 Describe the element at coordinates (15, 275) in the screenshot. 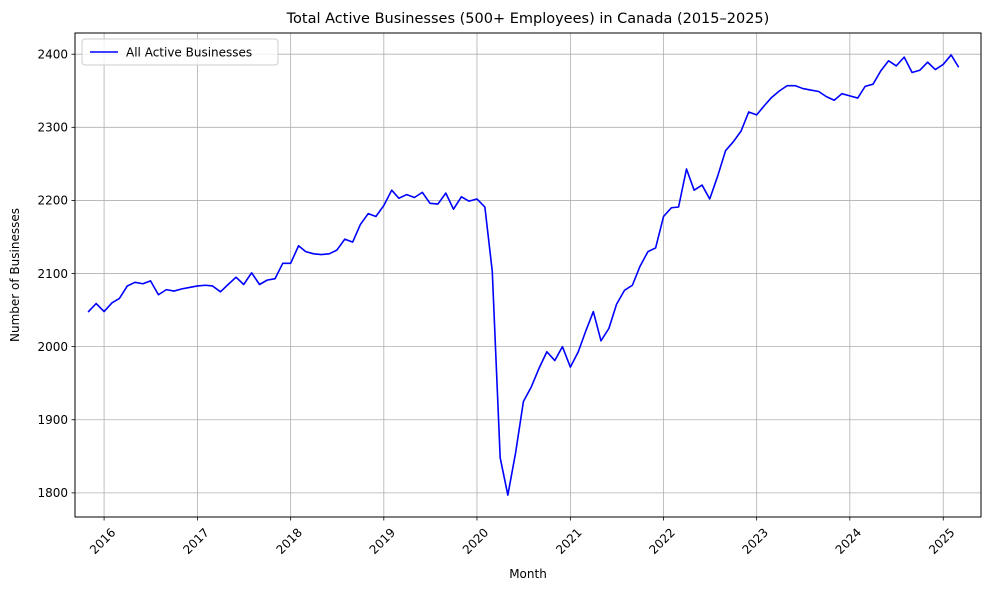

I see `y-axis-label: Number of Businesses` at that location.